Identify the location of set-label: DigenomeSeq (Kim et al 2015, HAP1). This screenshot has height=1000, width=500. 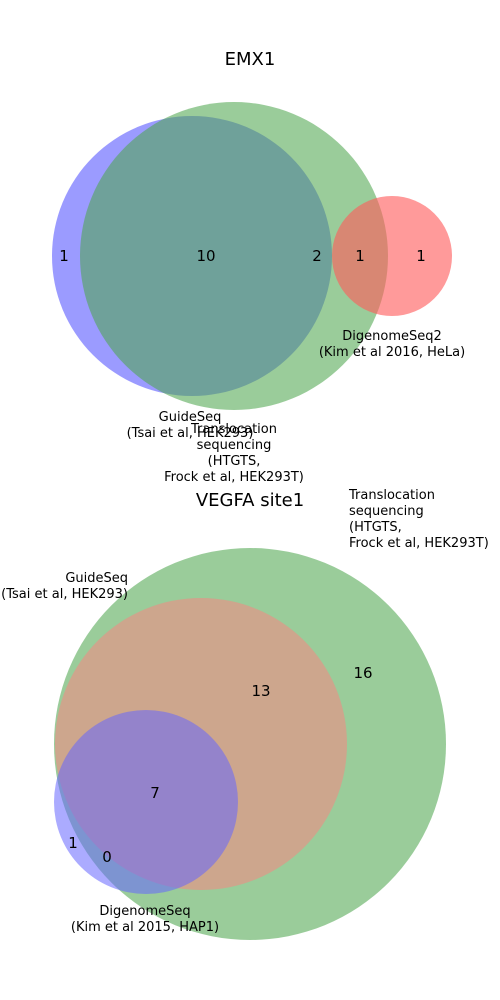
(145, 919).